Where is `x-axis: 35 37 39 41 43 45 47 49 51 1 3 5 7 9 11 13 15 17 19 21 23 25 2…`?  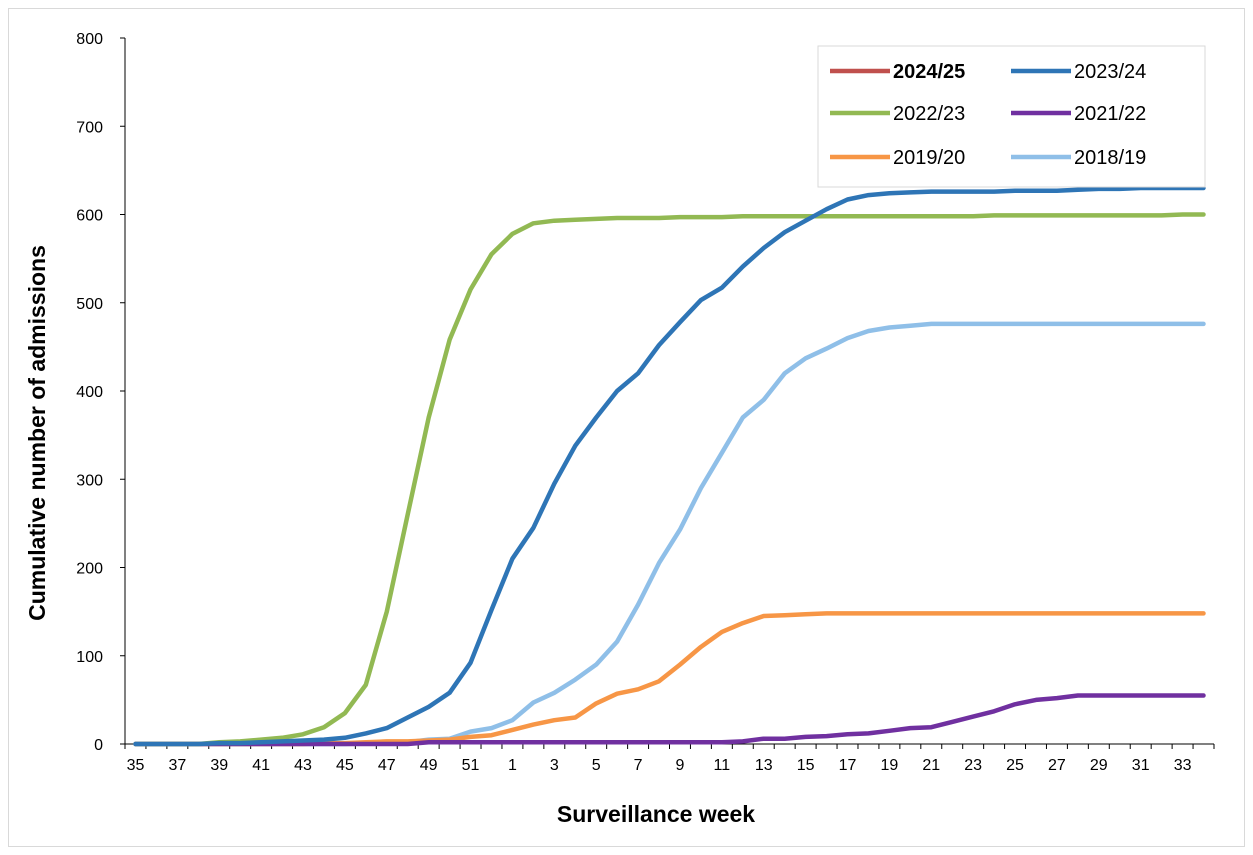 x-axis: 35 37 39 41 43 45 47 49 51 1 3 5 7 9 11 13 15 17 19 21 23 25 2… is located at coordinates (669, 758).